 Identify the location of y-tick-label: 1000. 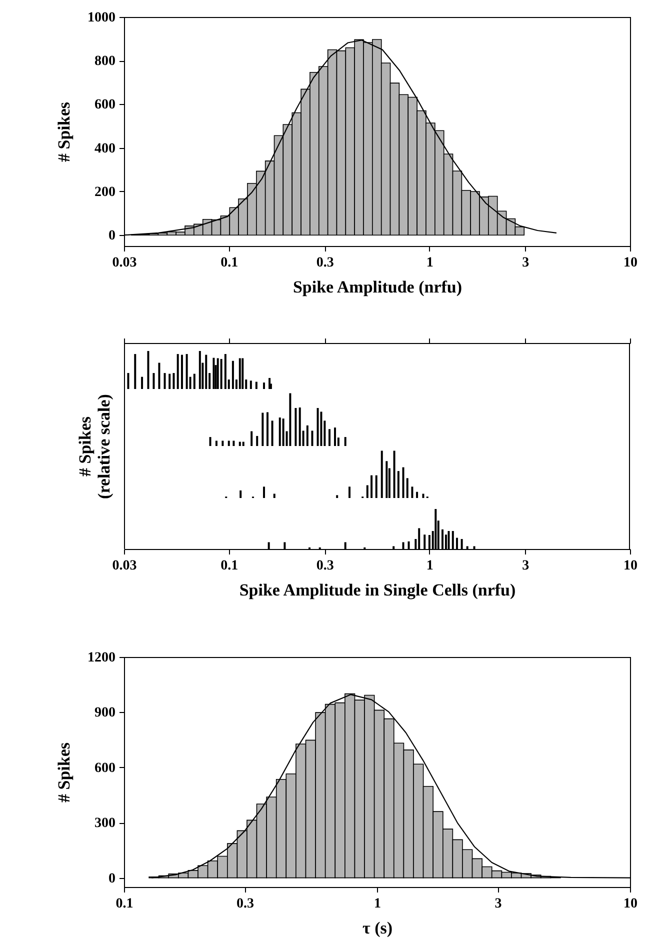
(102, 18).